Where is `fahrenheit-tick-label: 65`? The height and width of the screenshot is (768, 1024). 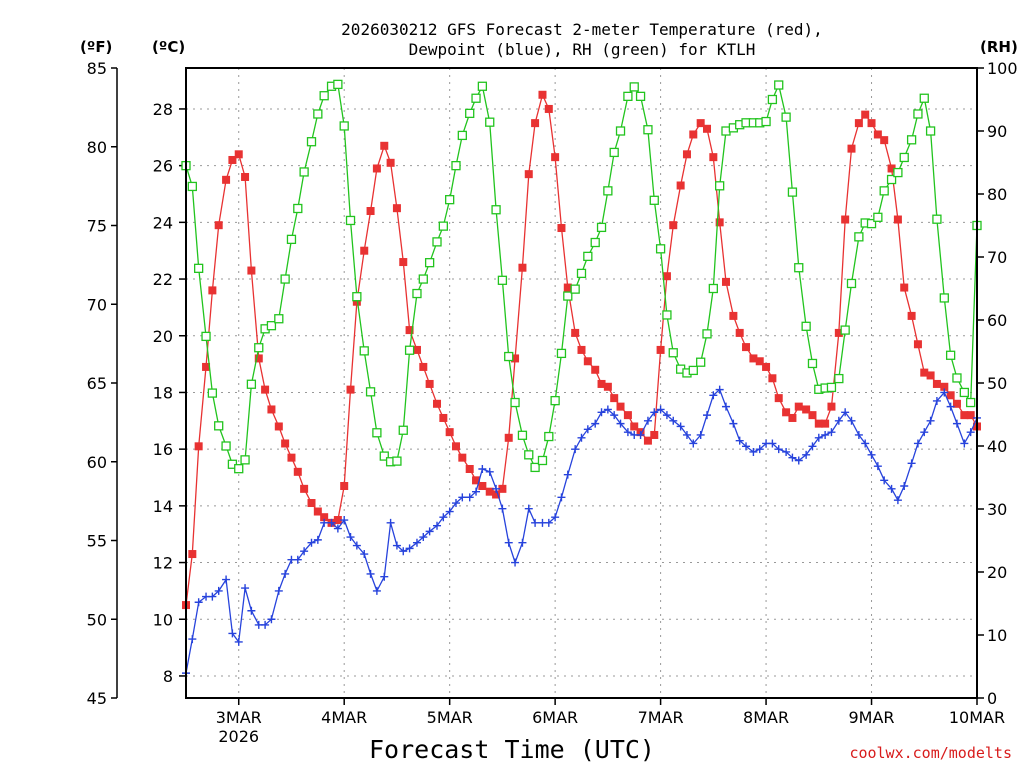
fahrenheit-tick-label: 65 is located at coordinates (97, 383).